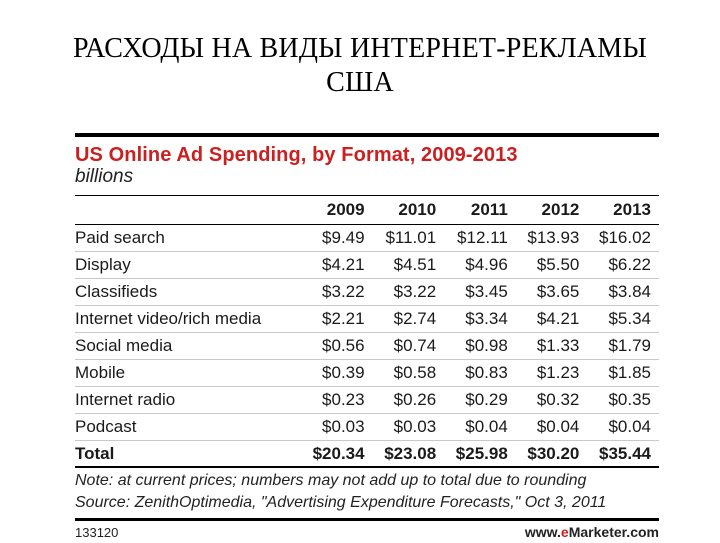 Image resolution: width=720 pixels, height=543 pixels. What do you see at coordinates (360, 66) in the screenshot?
I see `slide-title: РАСХОДЫ НА ВИДЫ ИНТЕРНЕТ-РЕКЛАМЫ США` at bounding box center [360, 66].